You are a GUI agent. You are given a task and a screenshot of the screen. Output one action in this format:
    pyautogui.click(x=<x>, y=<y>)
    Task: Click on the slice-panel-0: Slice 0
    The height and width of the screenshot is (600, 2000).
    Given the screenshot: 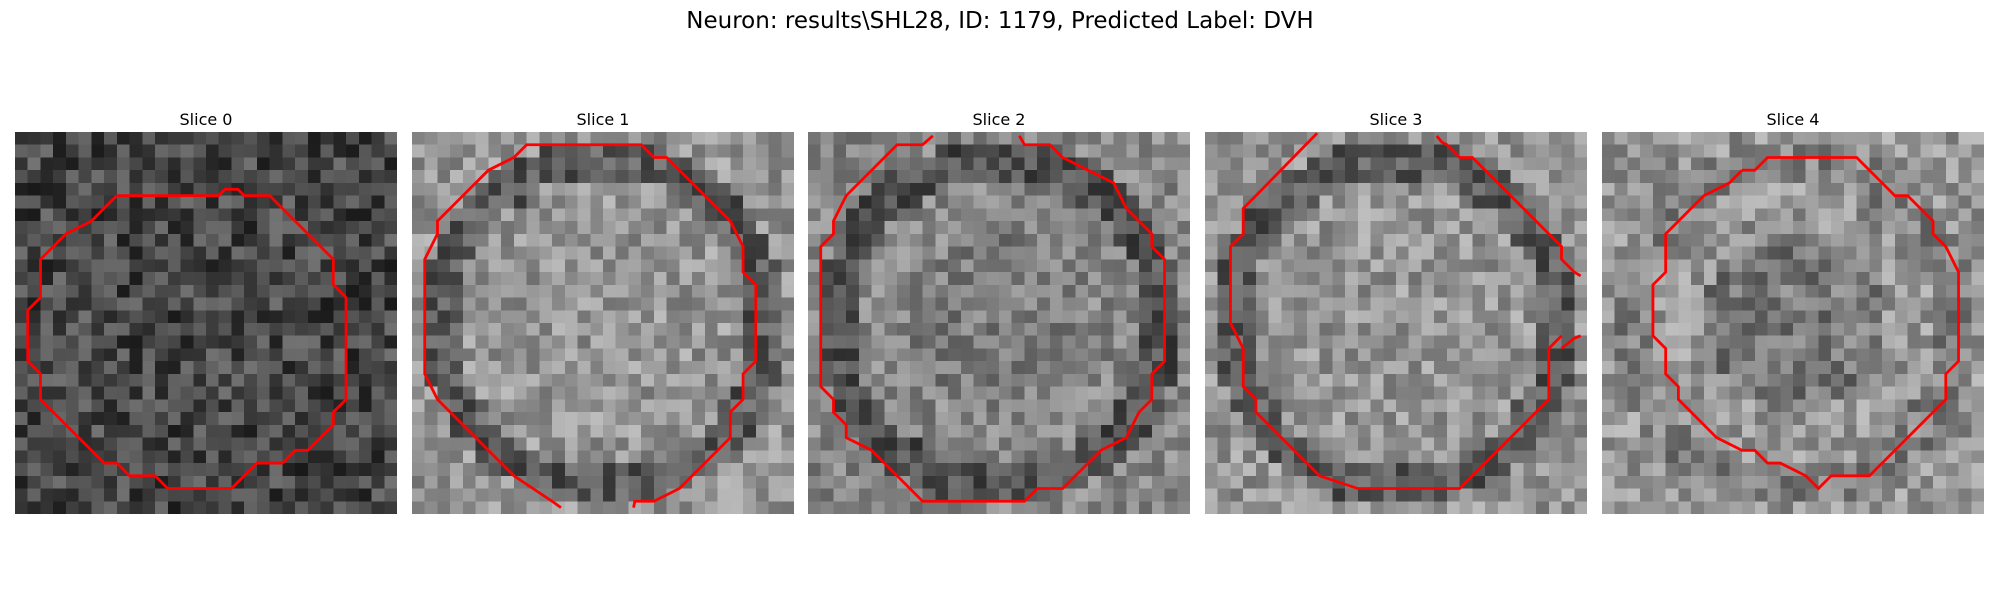 What is the action you would take?
    pyautogui.click(x=206, y=311)
    